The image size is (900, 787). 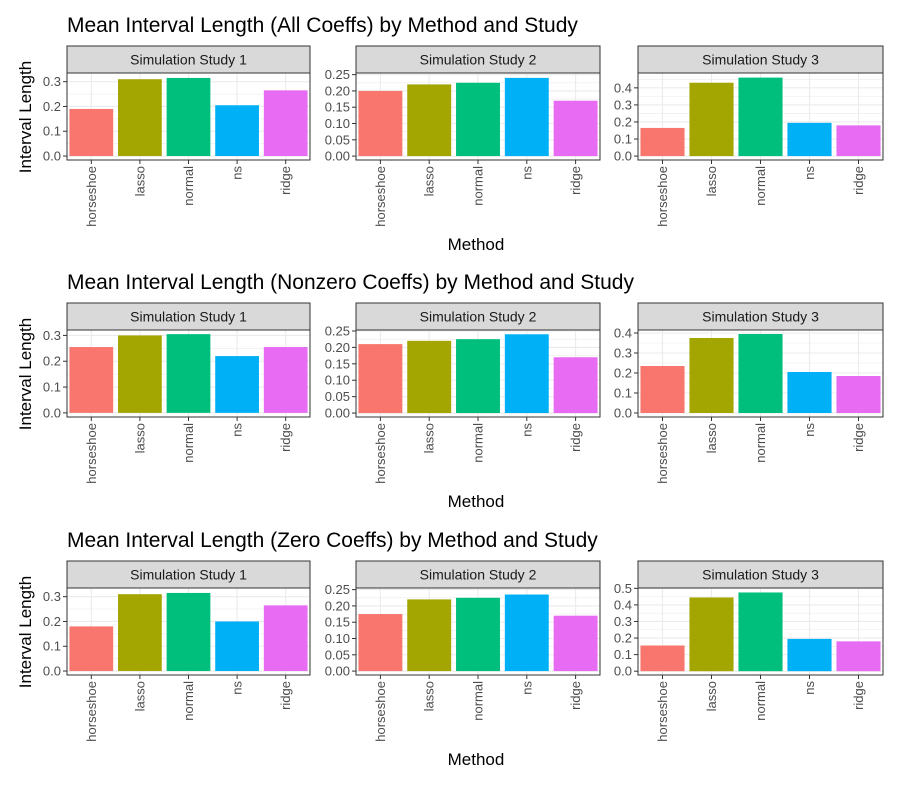 What do you see at coordinates (623, 604) in the screenshot?
I see `y-tick-label: 0.4` at bounding box center [623, 604].